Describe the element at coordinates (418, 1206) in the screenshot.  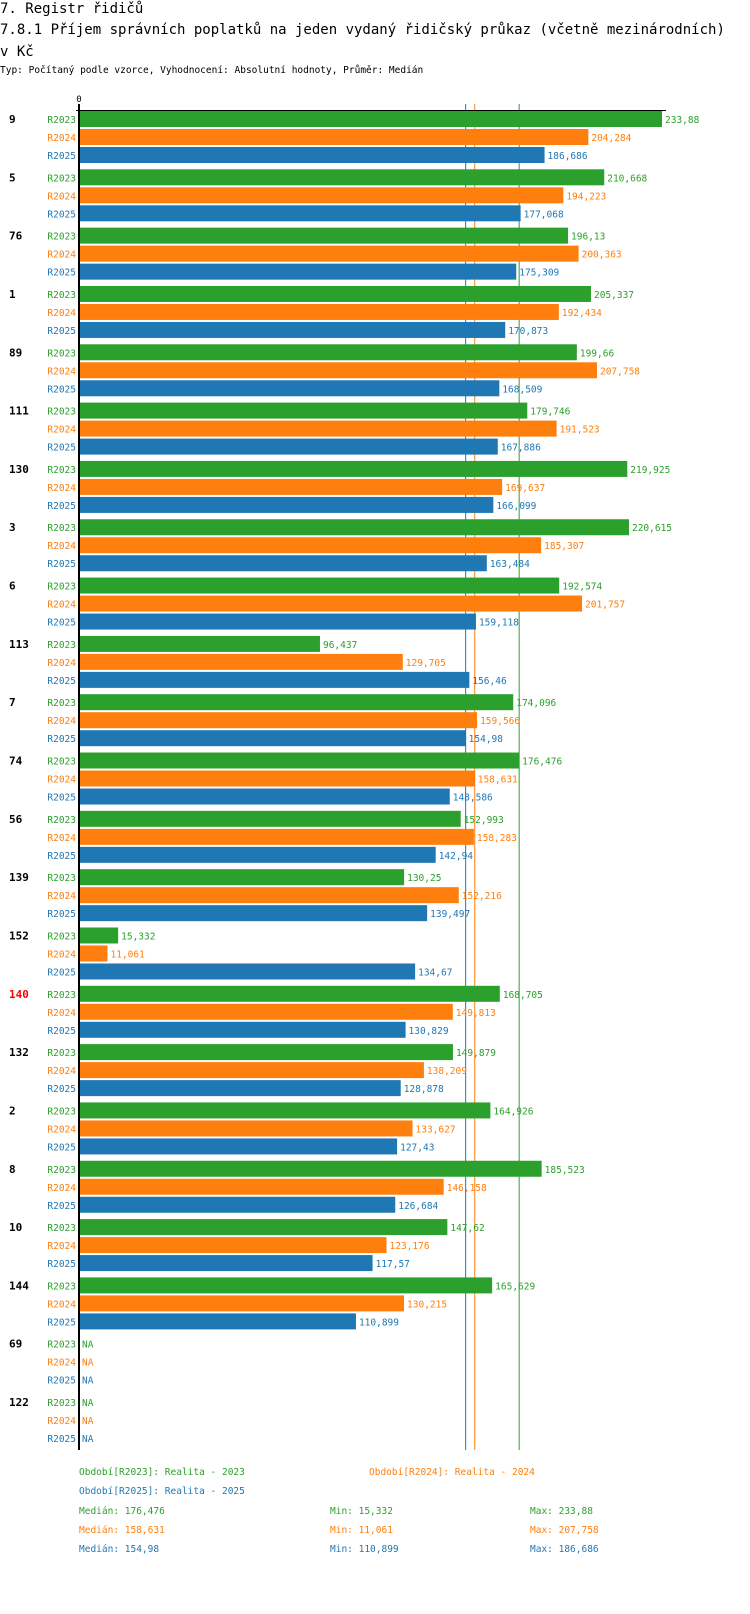
I see `data-label: 126,684` at that location.